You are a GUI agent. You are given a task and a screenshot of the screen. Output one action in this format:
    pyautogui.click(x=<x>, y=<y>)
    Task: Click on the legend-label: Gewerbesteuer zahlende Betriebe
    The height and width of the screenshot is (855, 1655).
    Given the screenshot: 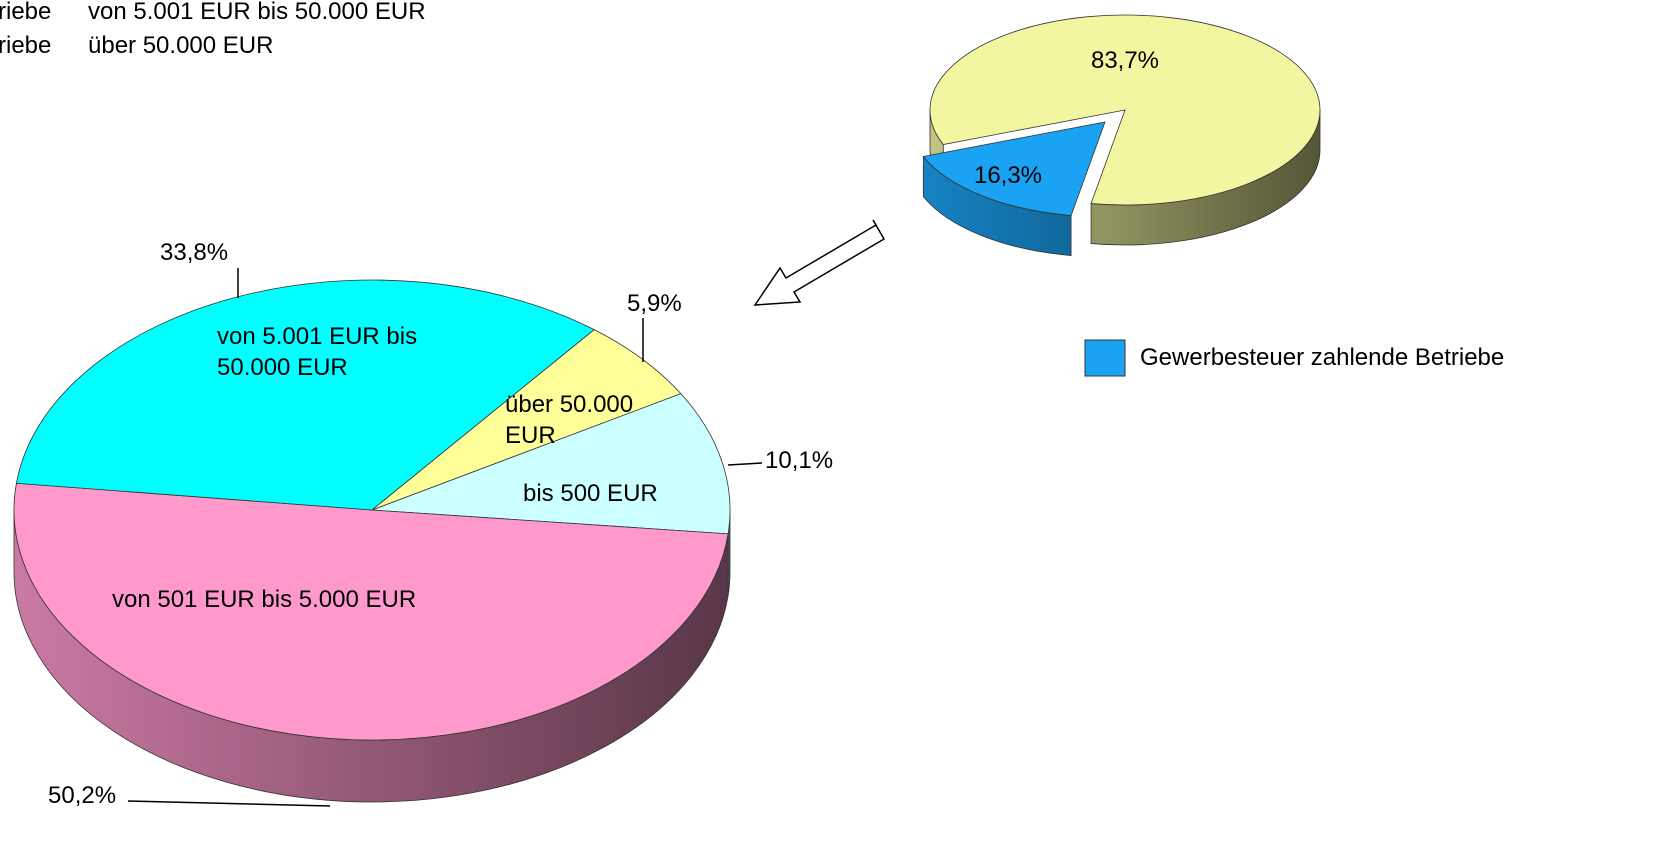 What is the action you would take?
    pyautogui.click(x=1322, y=357)
    